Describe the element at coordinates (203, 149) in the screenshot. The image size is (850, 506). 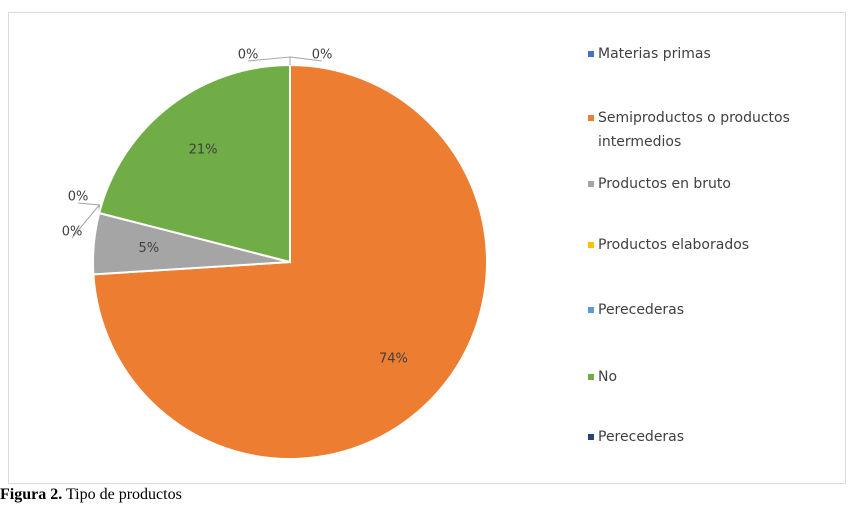
I see `data-label: 21%` at that location.